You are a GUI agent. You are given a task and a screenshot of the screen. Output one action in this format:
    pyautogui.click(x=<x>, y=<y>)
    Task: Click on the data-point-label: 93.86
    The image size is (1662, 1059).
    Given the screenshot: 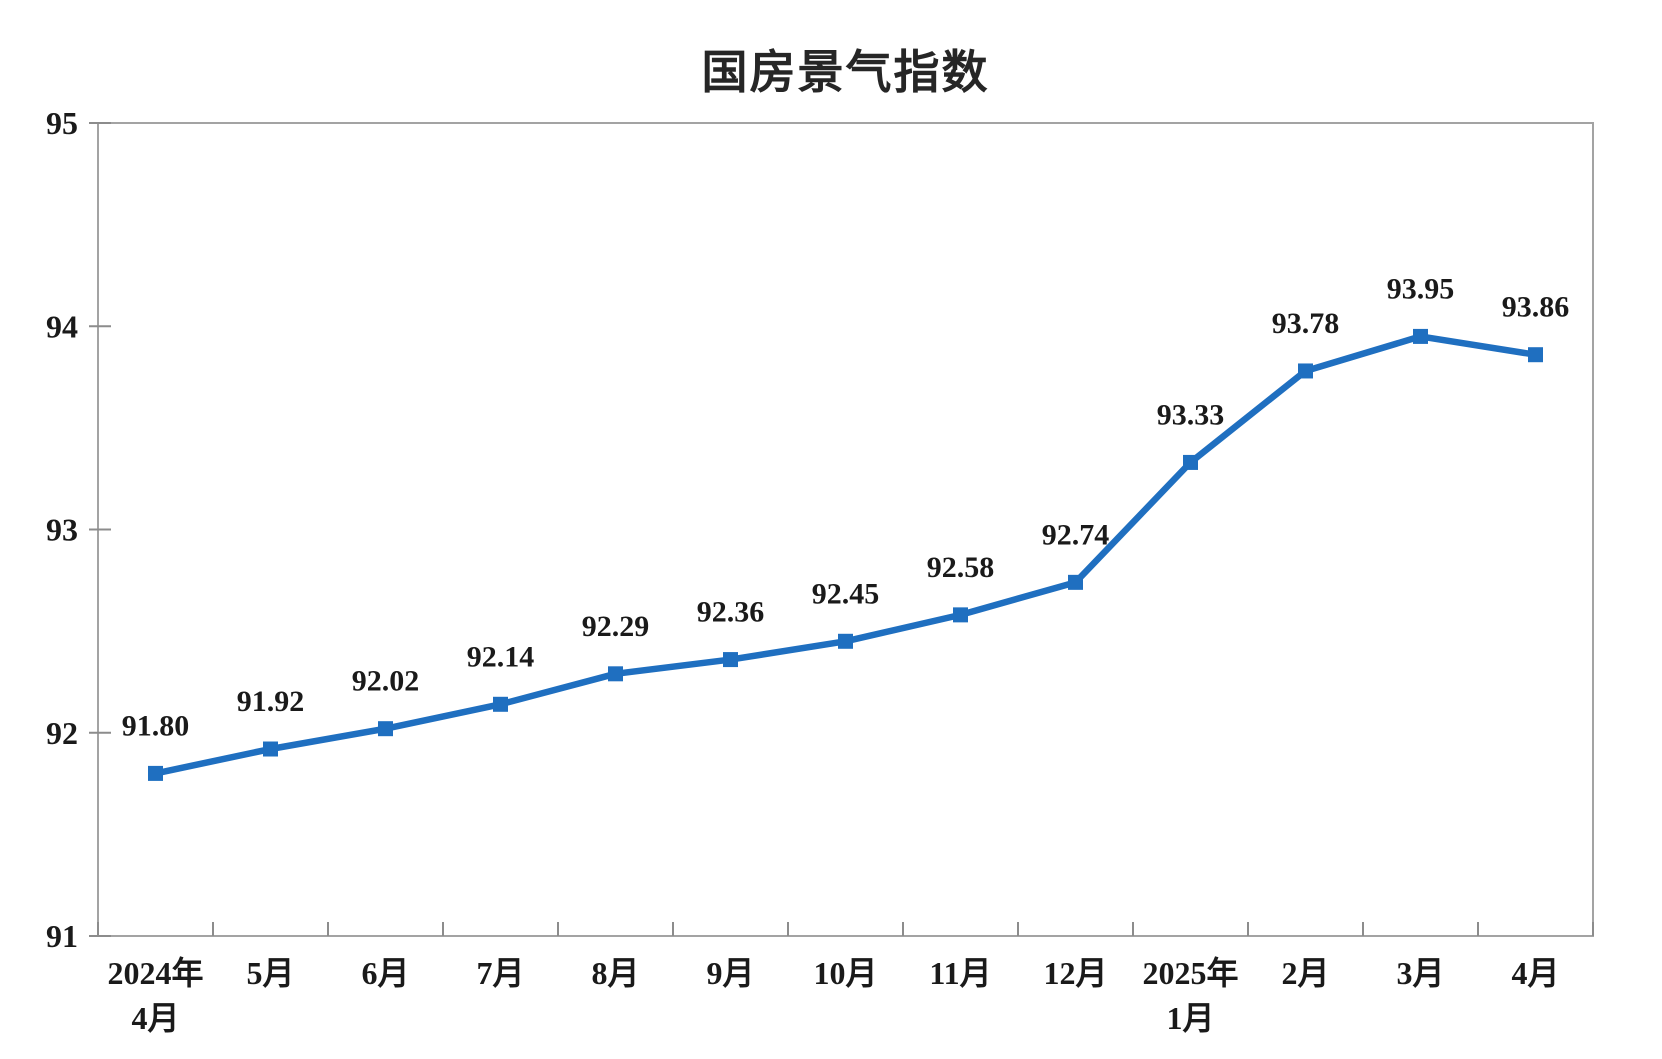 What is the action you would take?
    pyautogui.click(x=1536, y=307)
    